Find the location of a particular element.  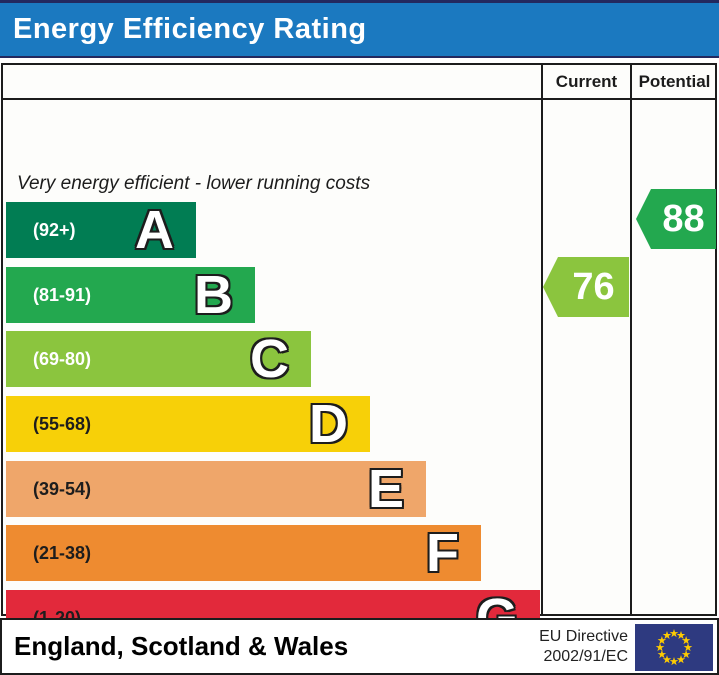

page-title: Energy Efficiency Rating is located at coordinates (190, 29).